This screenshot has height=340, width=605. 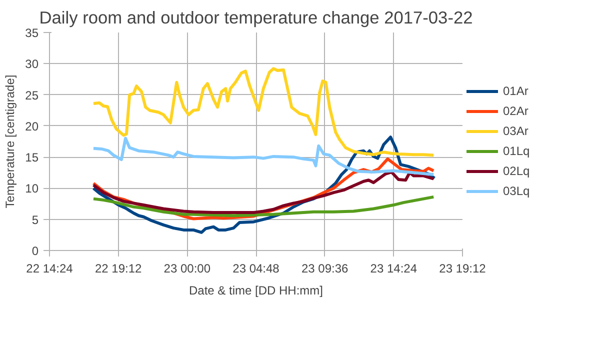 What do you see at coordinates (394, 269) in the screenshot?
I see `x-tick-label: 23 14:24` at bounding box center [394, 269].